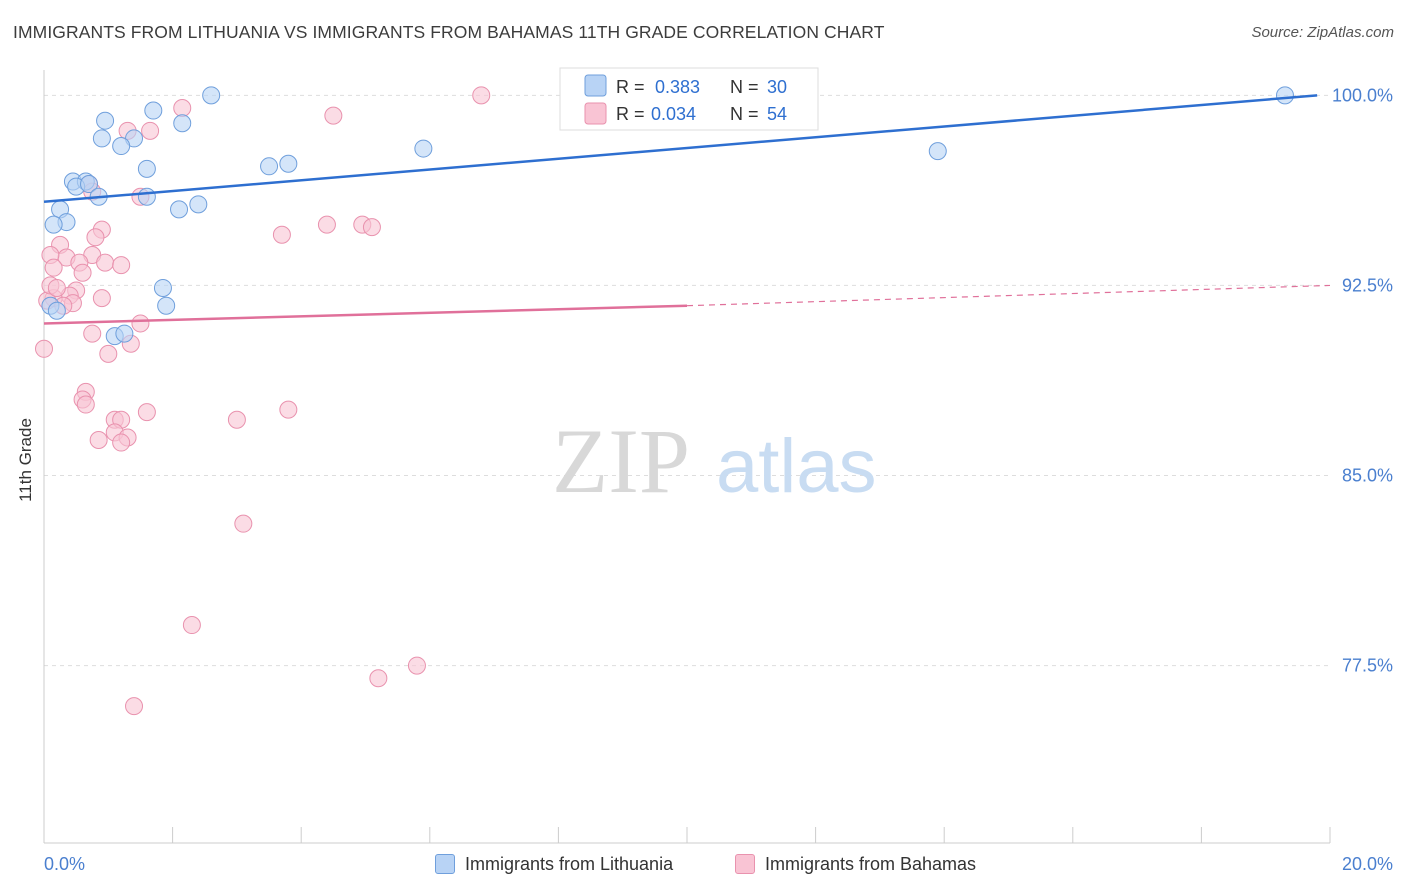  I want to click on legend-swatch-lithuania, so click(595, 85).